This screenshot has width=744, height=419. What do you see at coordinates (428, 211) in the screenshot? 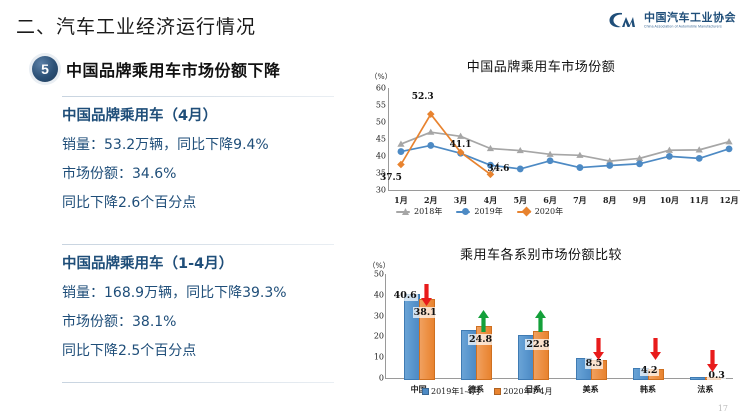
I see `legend-label: 2018年` at bounding box center [428, 211].